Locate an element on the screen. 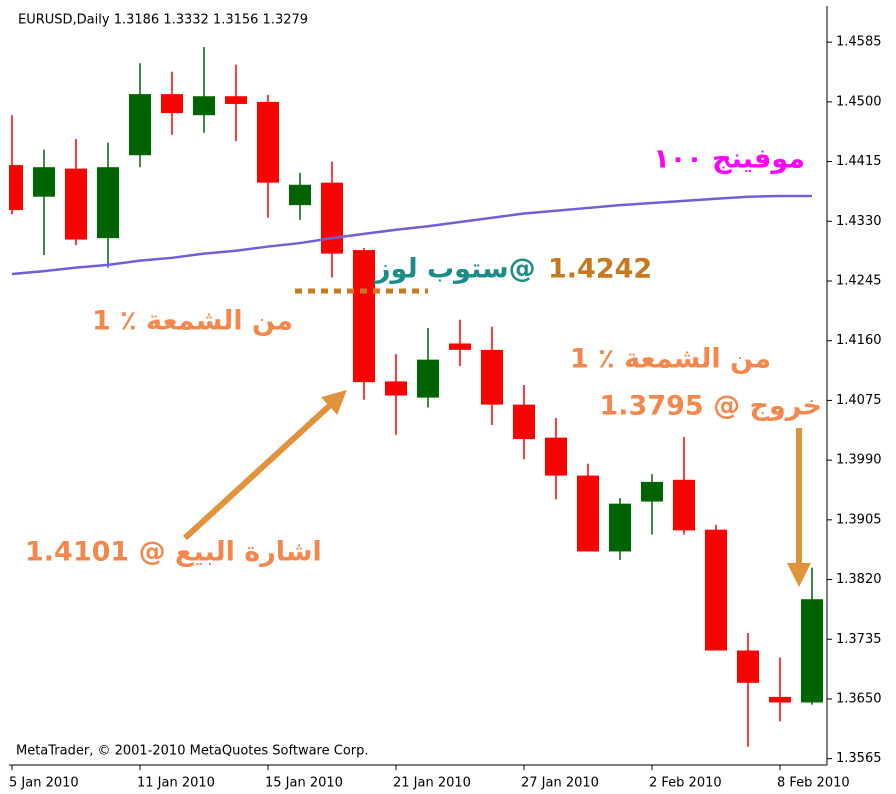  y-tick-label: 1.4330 is located at coordinates (859, 221).